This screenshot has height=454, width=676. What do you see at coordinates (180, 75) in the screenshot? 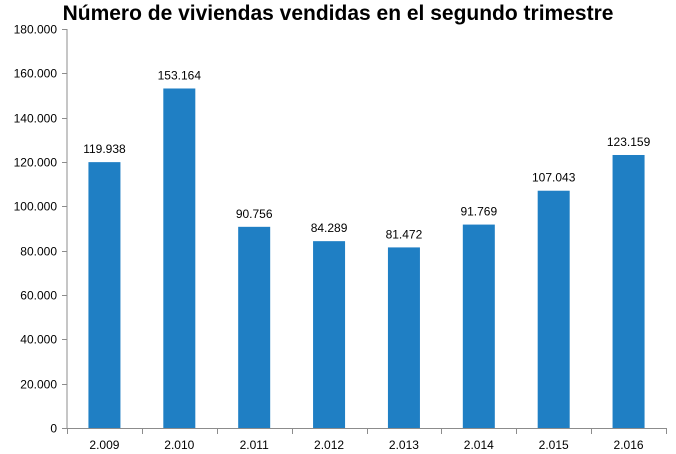
I see `data-label: 153.164` at bounding box center [180, 75].